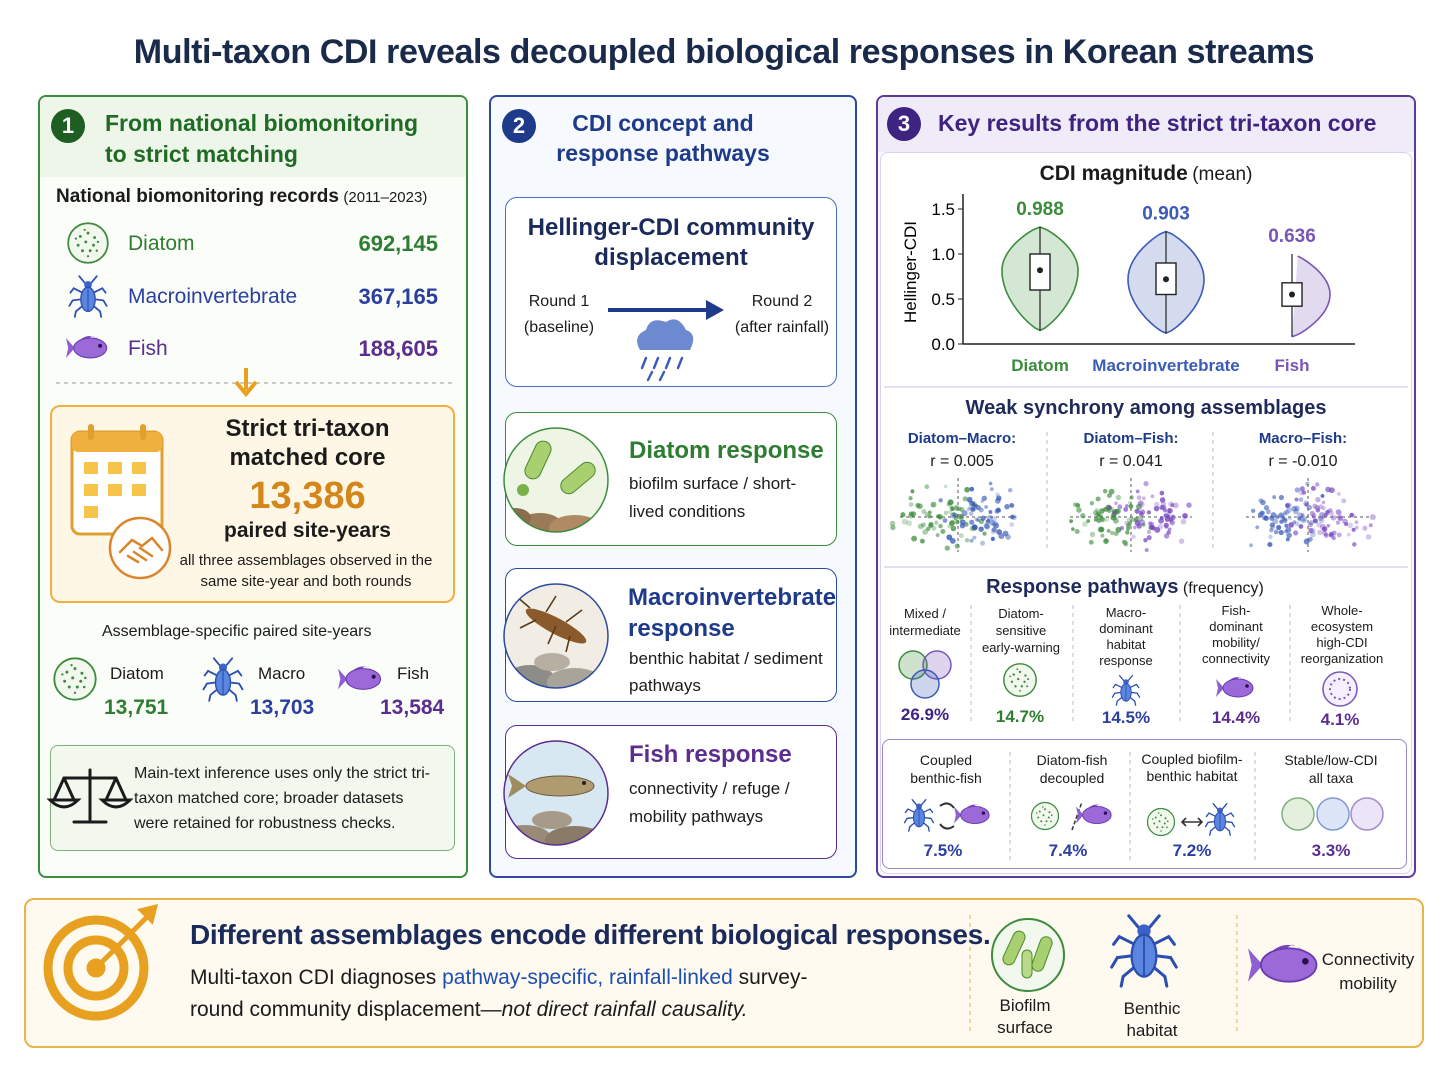 The width and height of the screenshot is (1448, 1086). Describe the element at coordinates (1045, 816) in the screenshot. I see `diatom-icon` at that location.